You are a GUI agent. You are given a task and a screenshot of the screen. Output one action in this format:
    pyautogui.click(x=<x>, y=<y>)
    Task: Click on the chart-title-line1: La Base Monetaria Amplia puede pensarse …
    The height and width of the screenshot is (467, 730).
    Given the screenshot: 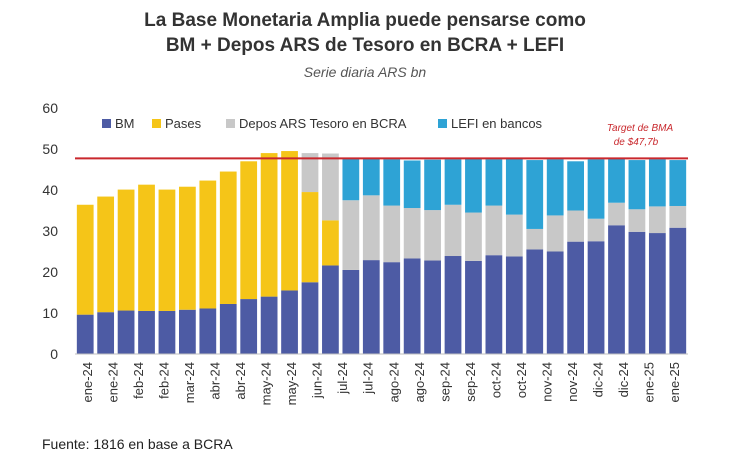 What is the action you would take?
    pyautogui.click(x=365, y=20)
    